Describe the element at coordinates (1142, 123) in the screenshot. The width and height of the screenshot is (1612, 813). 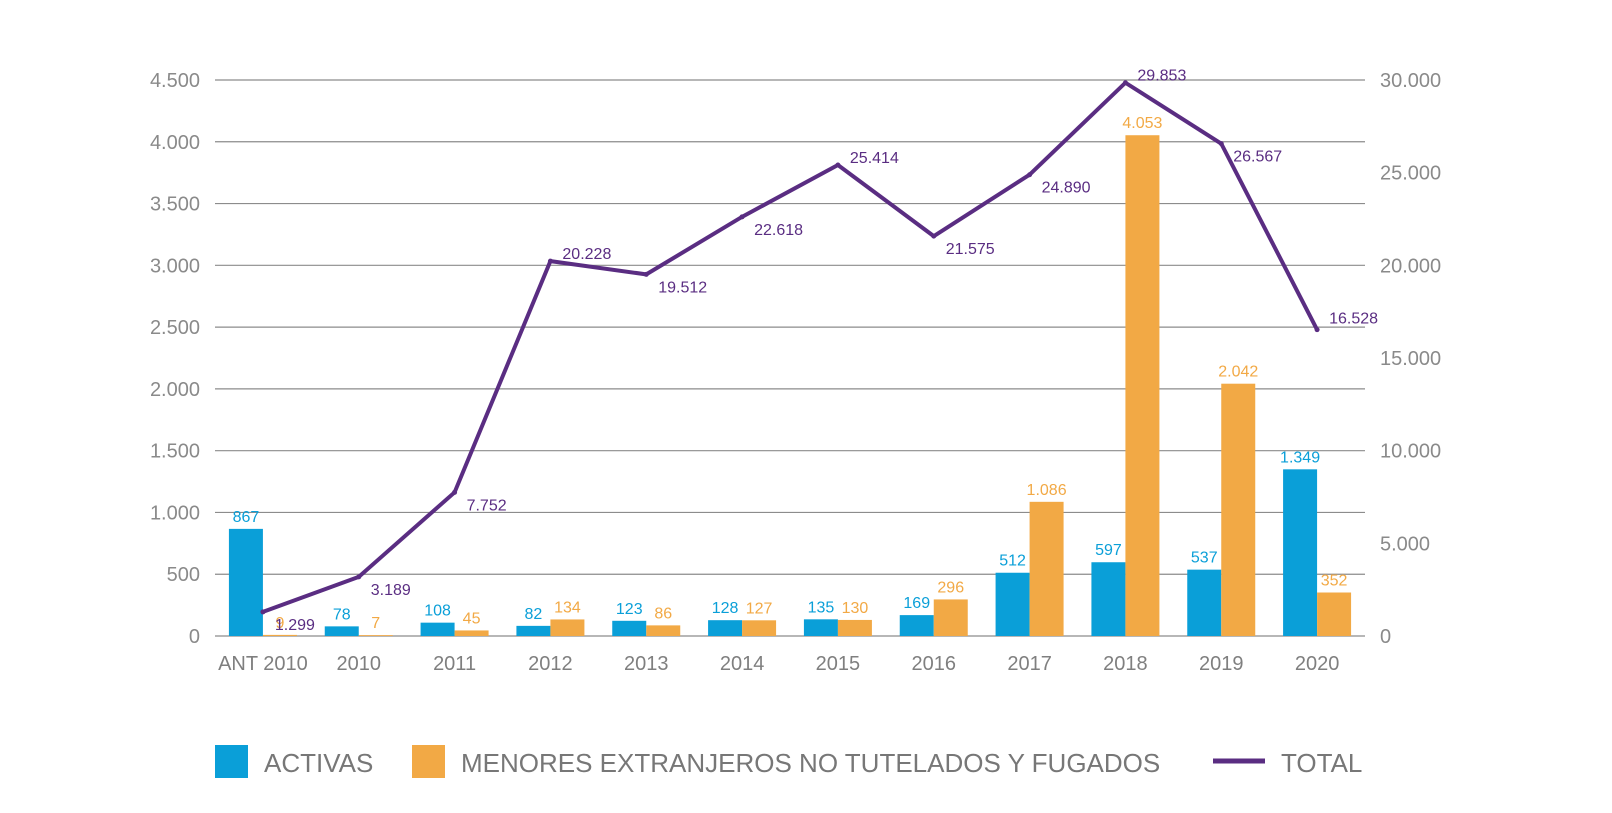
I see `data-label-menores: 4.053` at that location.